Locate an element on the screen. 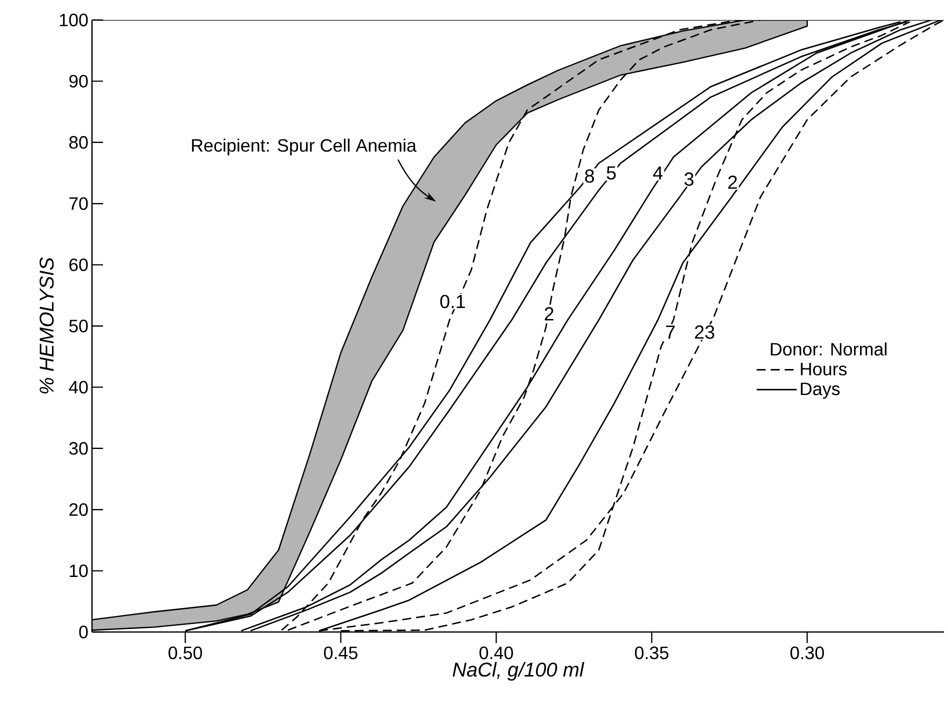 The width and height of the screenshot is (948, 703). y-tick-label: 0 is located at coordinates (83, 632).